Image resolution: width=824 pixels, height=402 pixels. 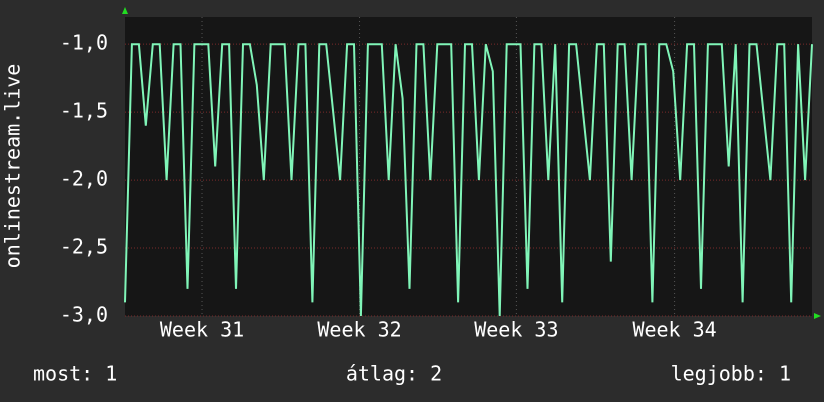 What do you see at coordinates (674, 330) in the screenshot?
I see `x-tick-label: Week 34` at bounding box center [674, 330].